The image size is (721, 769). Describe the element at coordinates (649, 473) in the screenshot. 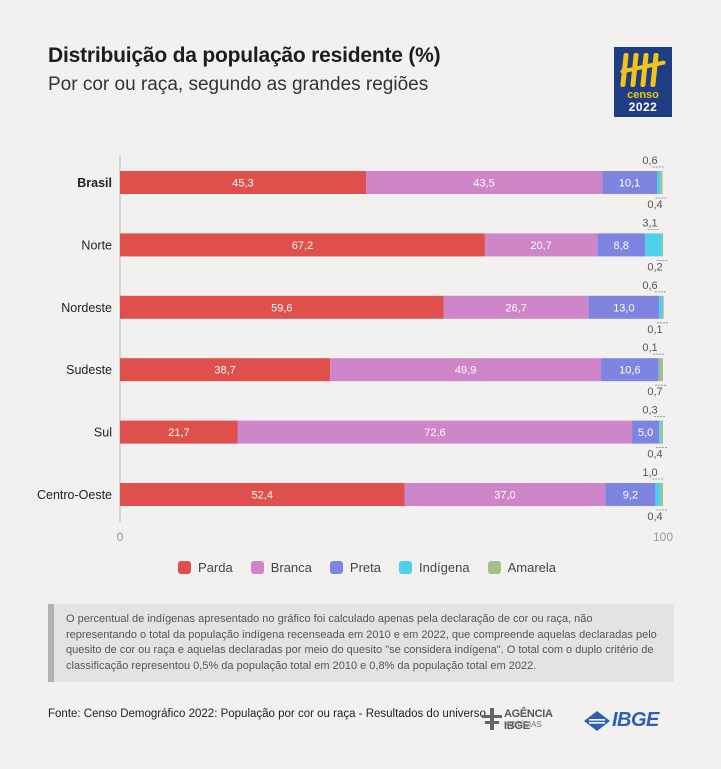

I see `data-label-indigena: 1,0` at that location.